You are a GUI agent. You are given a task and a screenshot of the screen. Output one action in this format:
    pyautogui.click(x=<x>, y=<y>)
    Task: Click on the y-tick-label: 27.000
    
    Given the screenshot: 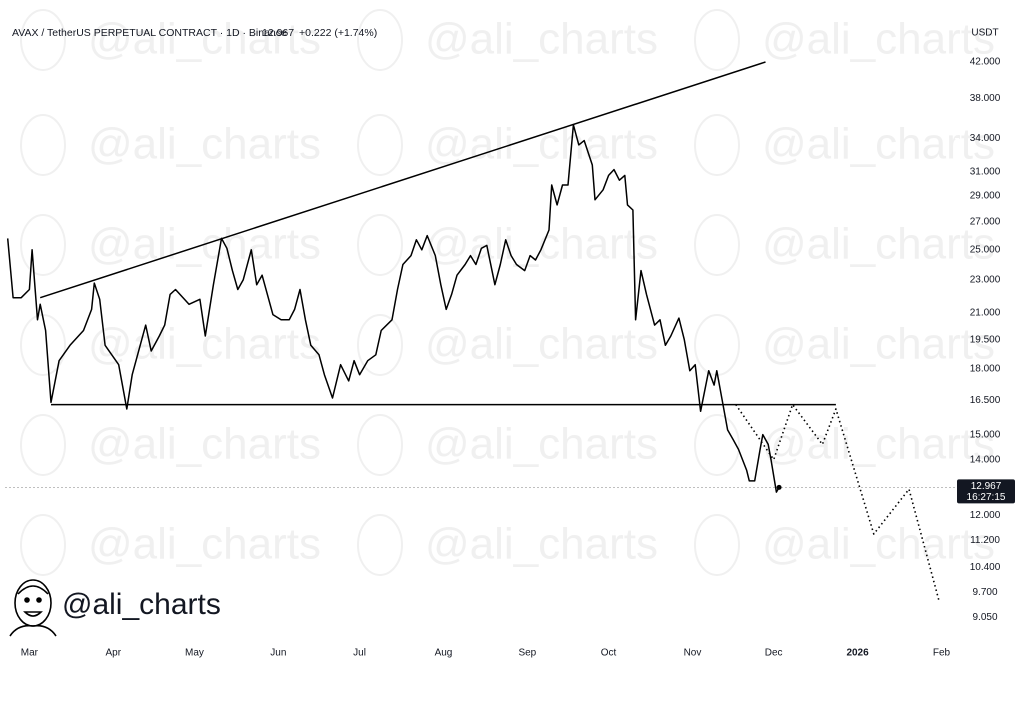 What is the action you would take?
    pyautogui.click(x=985, y=222)
    